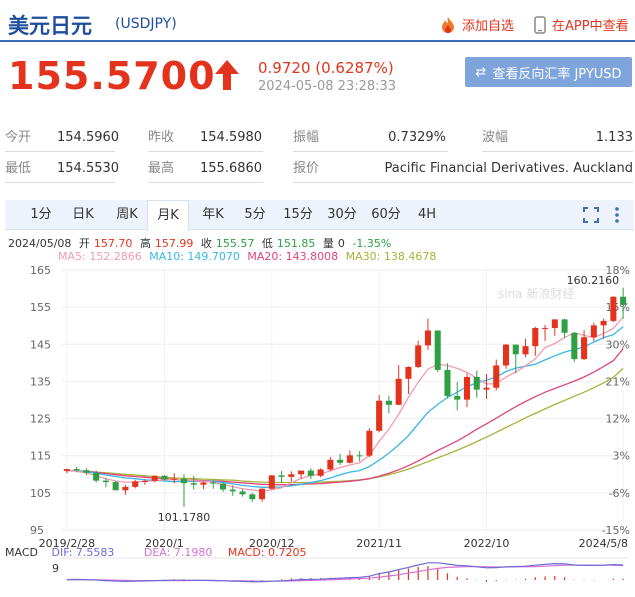 Image resolution: width=635 pixels, height=597 pixels. Describe the element at coordinates (293, 256) in the screenshot. I see `ma20-legend: MA20: 143.8008` at that location.